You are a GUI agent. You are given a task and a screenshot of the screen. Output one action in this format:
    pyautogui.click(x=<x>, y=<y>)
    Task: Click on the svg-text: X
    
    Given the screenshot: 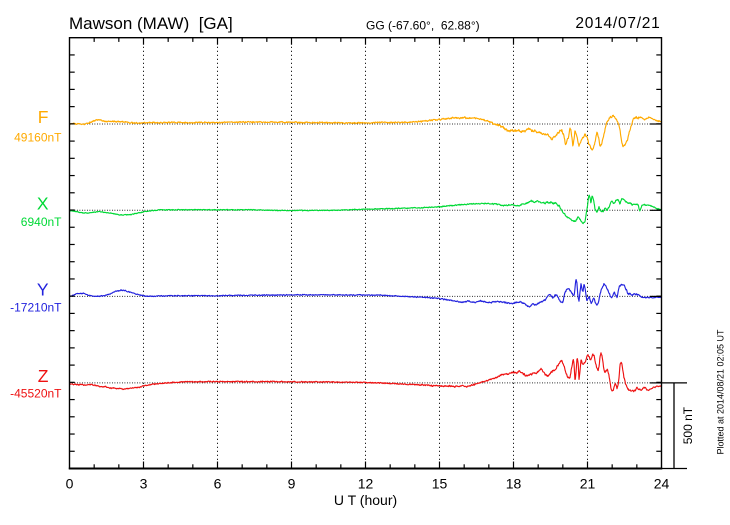 What is the action you would take?
    pyautogui.click(x=43, y=203)
    